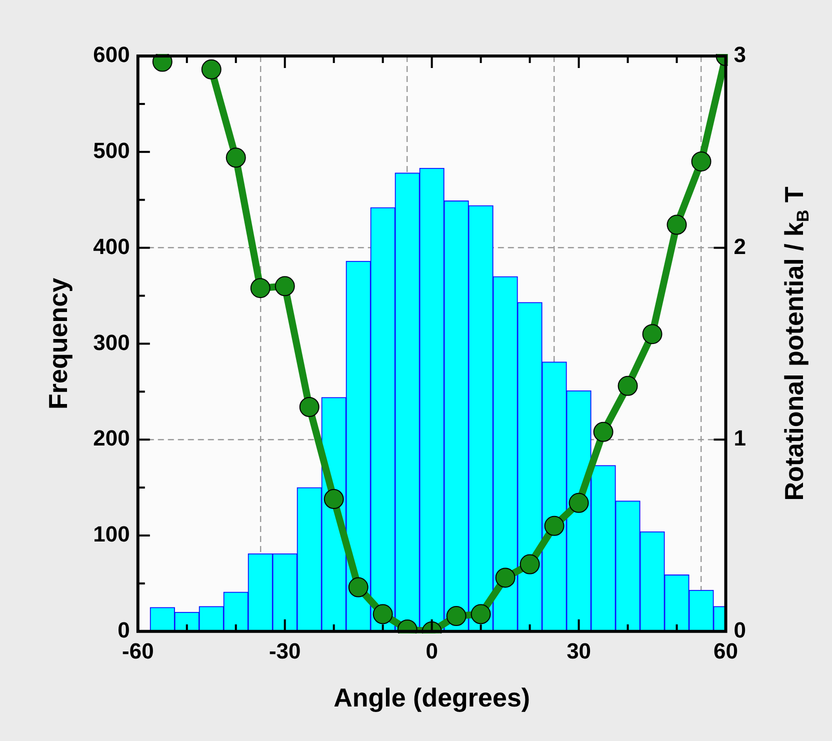 This screenshot has height=741, width=832. I want to click on y2-tick-label: 2, so click(740, 246).